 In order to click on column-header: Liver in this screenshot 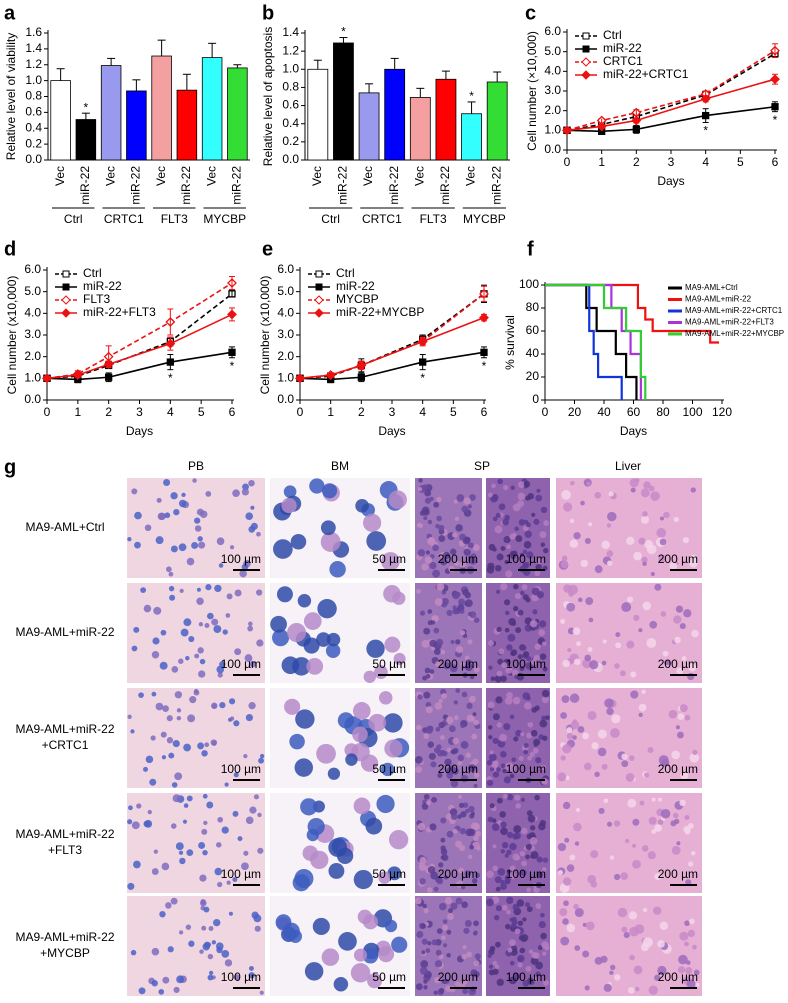, I will do `click(628, 466)`.